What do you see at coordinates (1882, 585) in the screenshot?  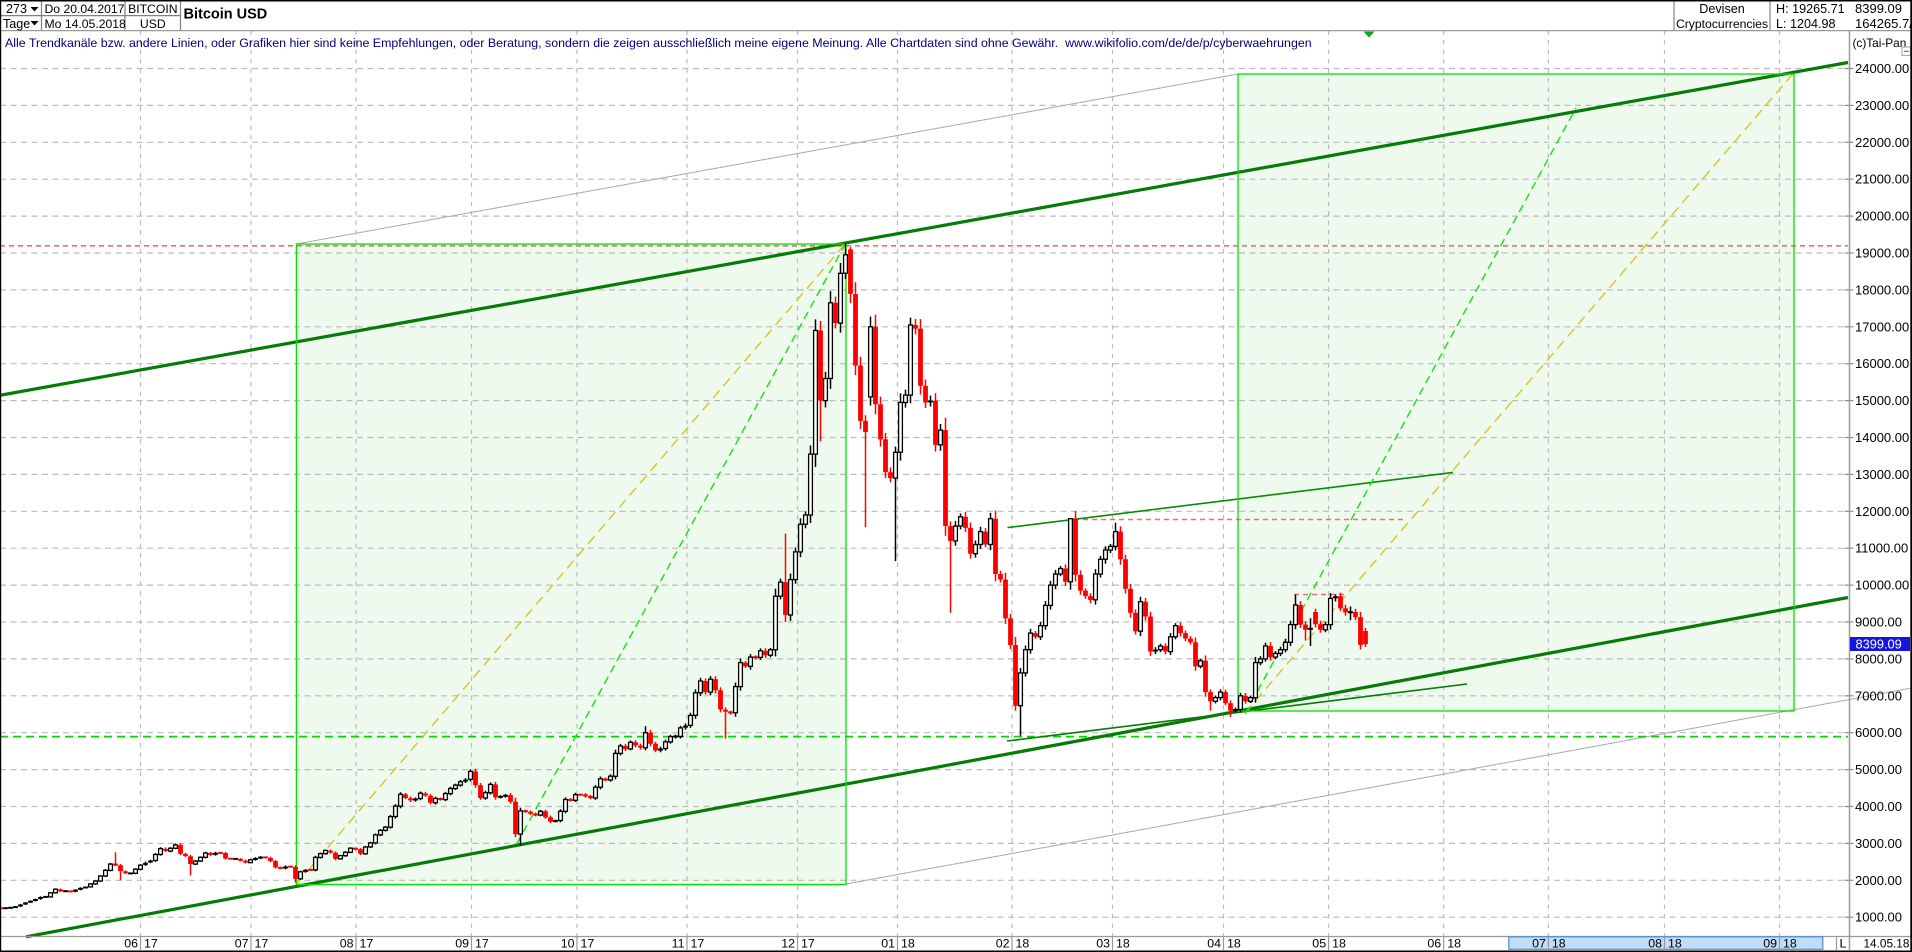 I see `svg-text: 10000.00` at bounding box center [1882, 585].